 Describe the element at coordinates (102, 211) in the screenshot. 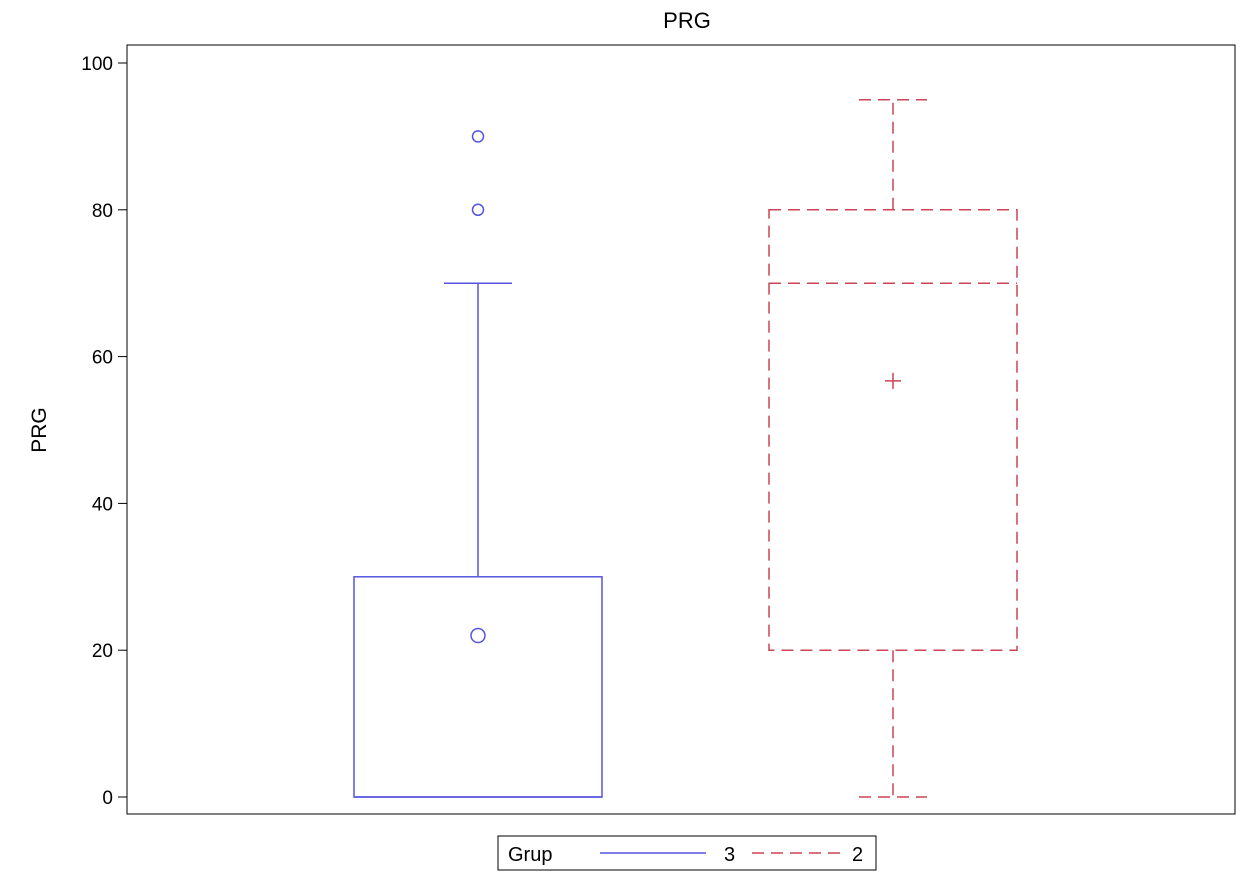

I see `y-tick-label: 80` at that location.